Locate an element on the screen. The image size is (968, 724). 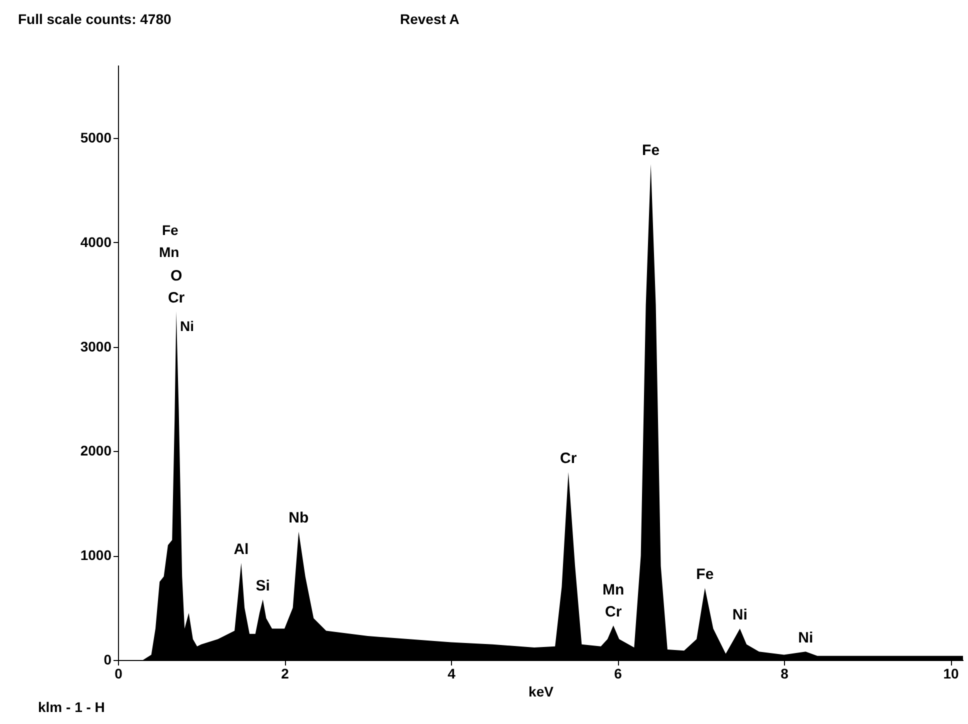
chart-title: Revest A is located at coordinates (430, 19).